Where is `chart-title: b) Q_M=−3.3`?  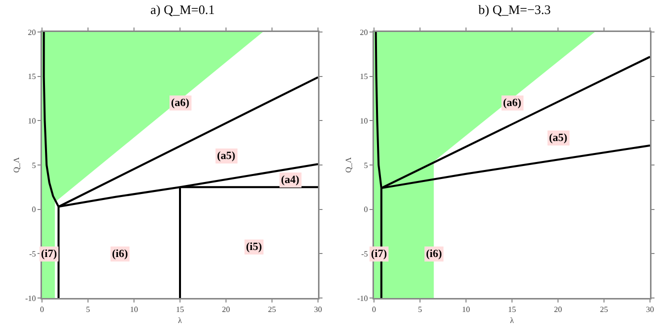
chart-title: b) Q_M=−3.3 is located at coordinates (514, 10).